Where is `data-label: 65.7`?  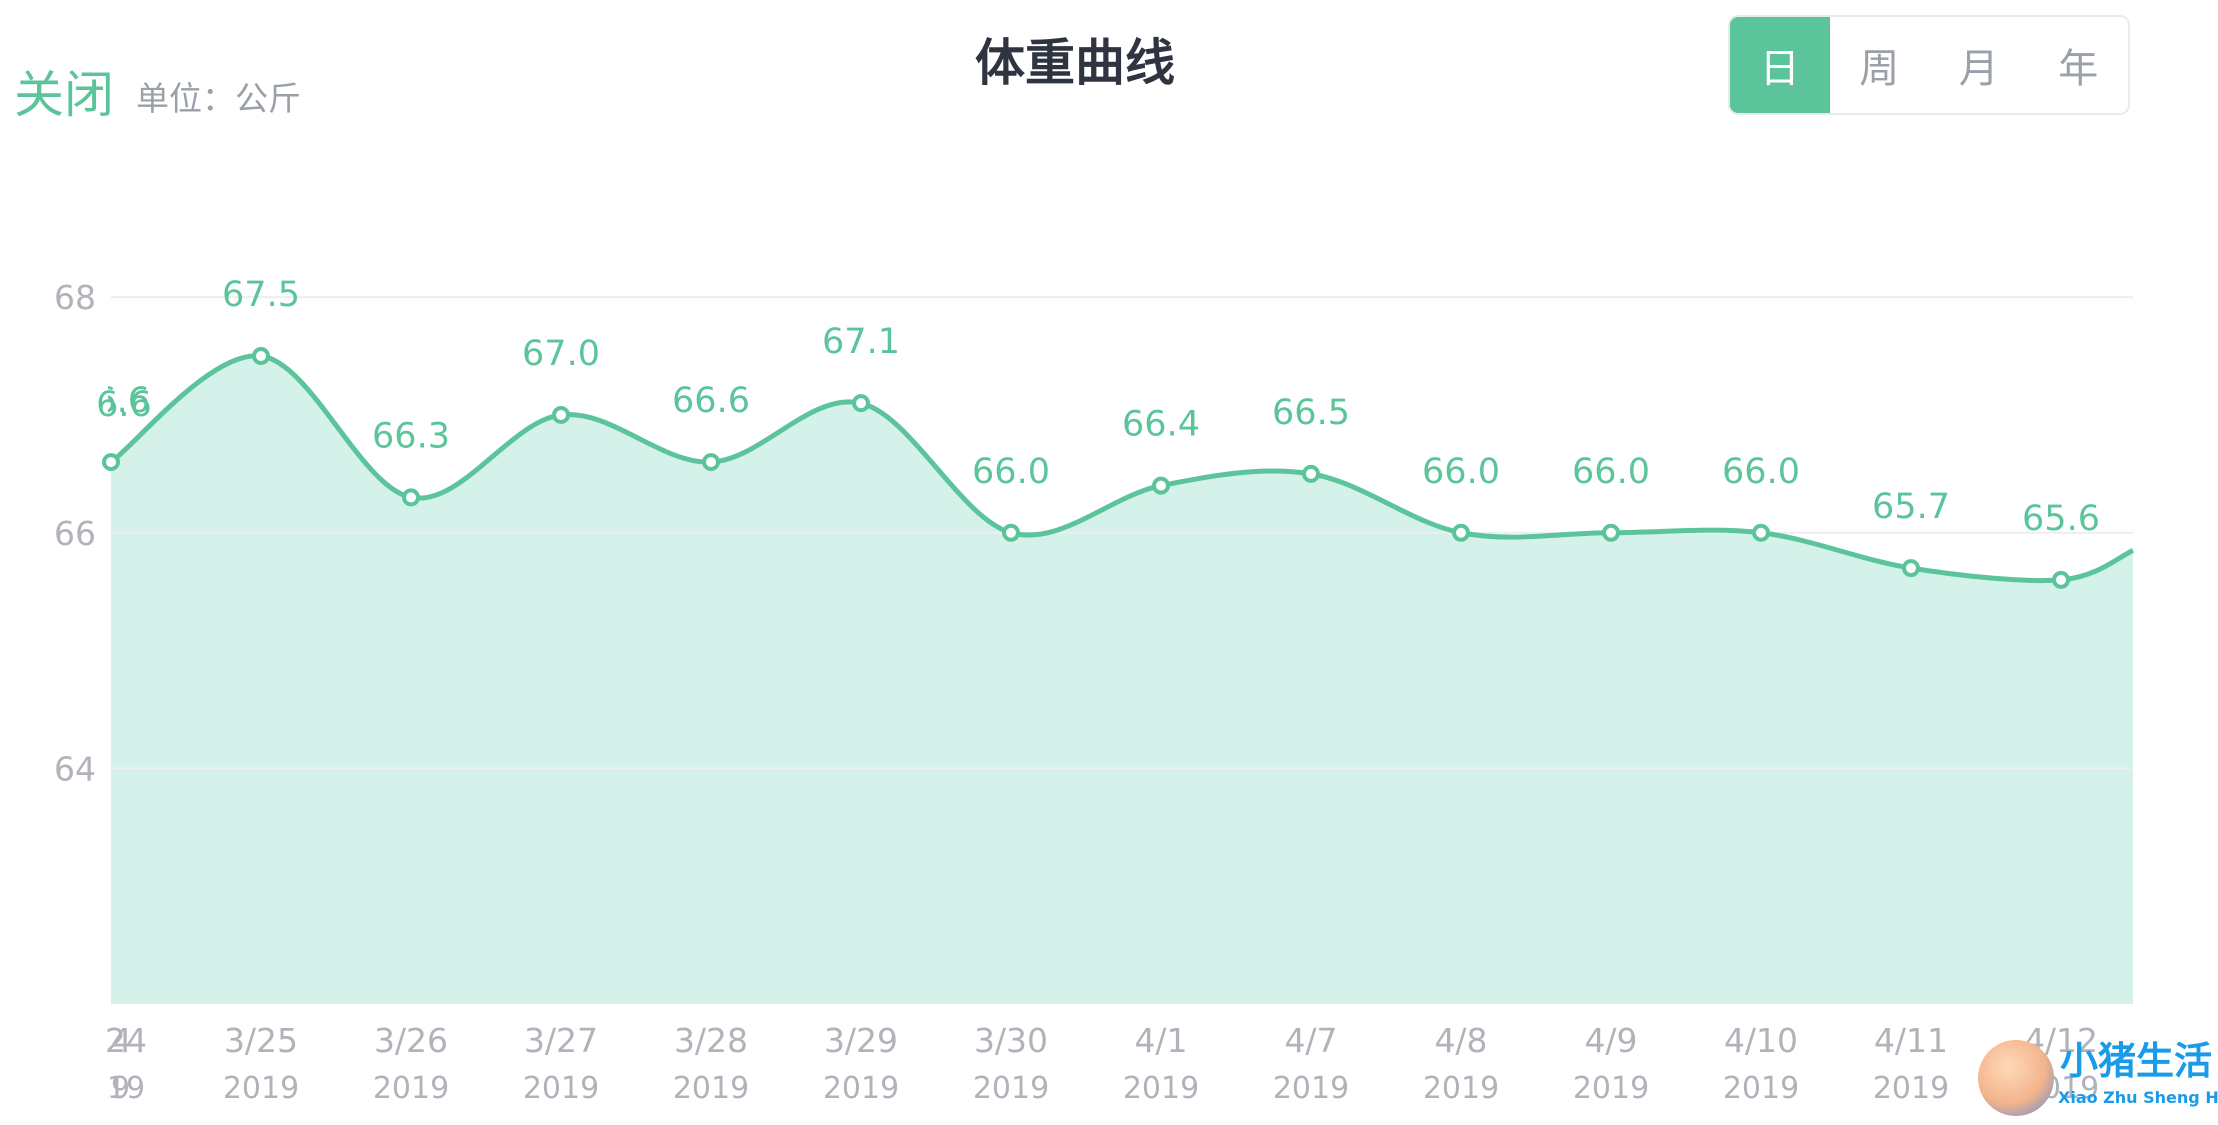
data-label: 65.7 is located at coordinates (1911, 507).